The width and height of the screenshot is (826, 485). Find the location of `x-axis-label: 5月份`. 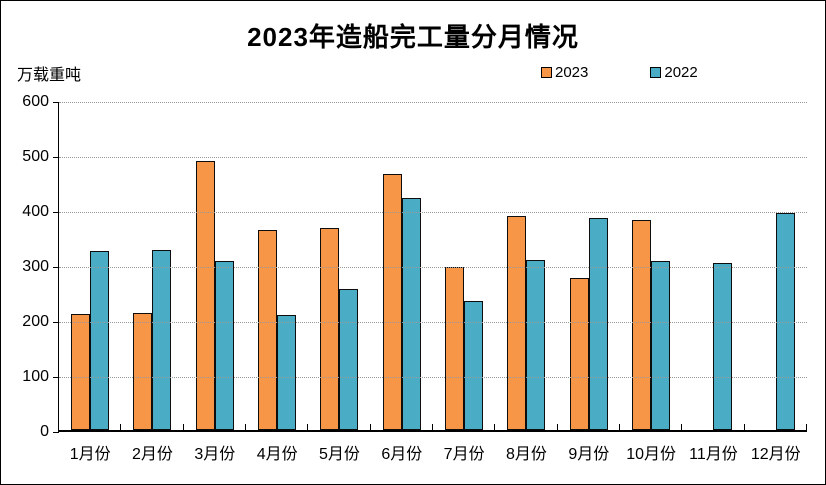

x-axis-label: 5月份 is located at coordinates (339, 454).